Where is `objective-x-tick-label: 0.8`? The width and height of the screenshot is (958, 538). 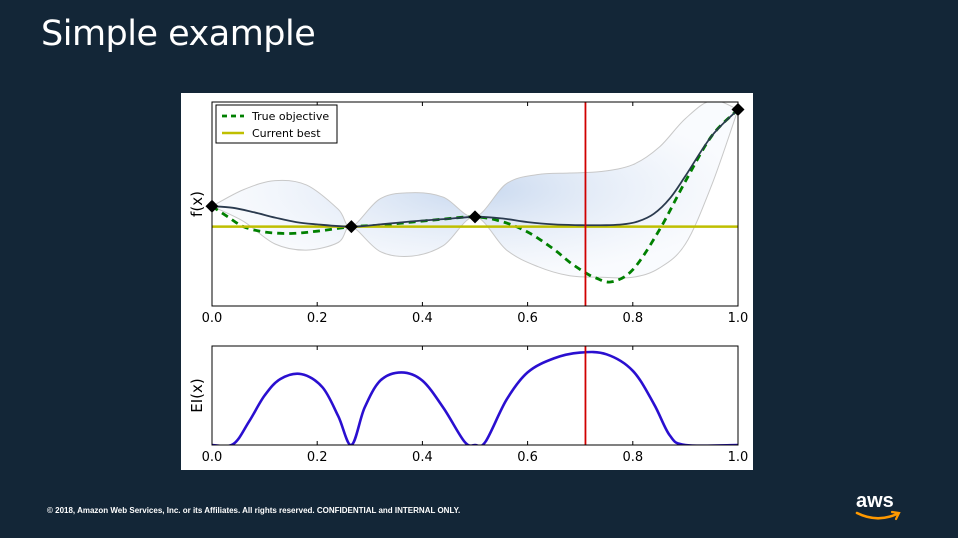 objective-x-tick-label: 0.8 is located at coordinates (632, 318).